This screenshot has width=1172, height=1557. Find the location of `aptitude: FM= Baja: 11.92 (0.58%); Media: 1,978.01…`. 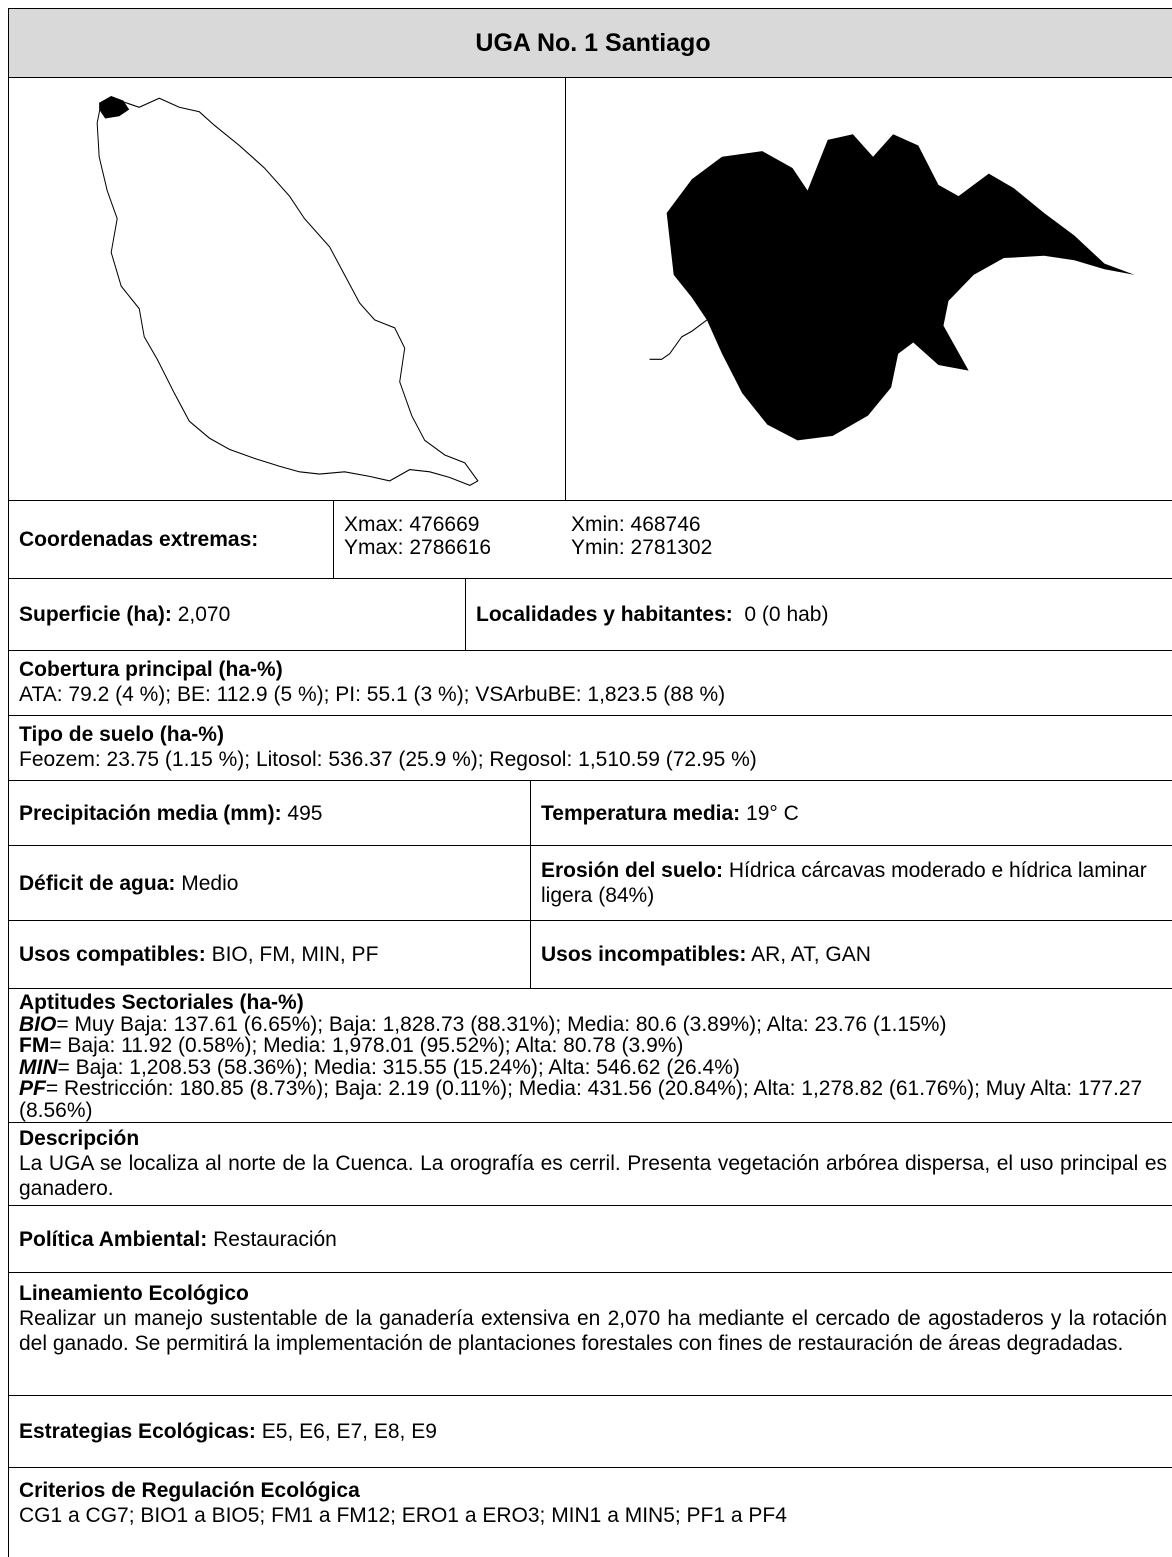

aptitude: FM= Baja: 11.92 (0.58%); Media: 1,978.01… is located at coordinates (593, 1046).